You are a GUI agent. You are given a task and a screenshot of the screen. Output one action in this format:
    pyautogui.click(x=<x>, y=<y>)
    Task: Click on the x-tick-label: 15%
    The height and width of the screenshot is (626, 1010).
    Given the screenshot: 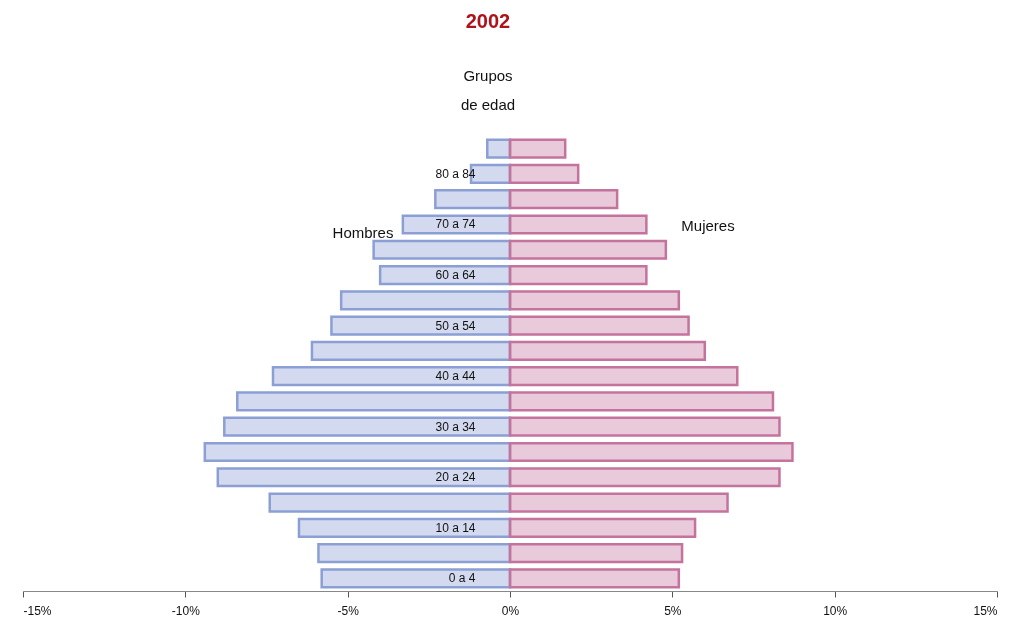 What is the action you would take?
    pyautogui.click(x=985, y=610)
    